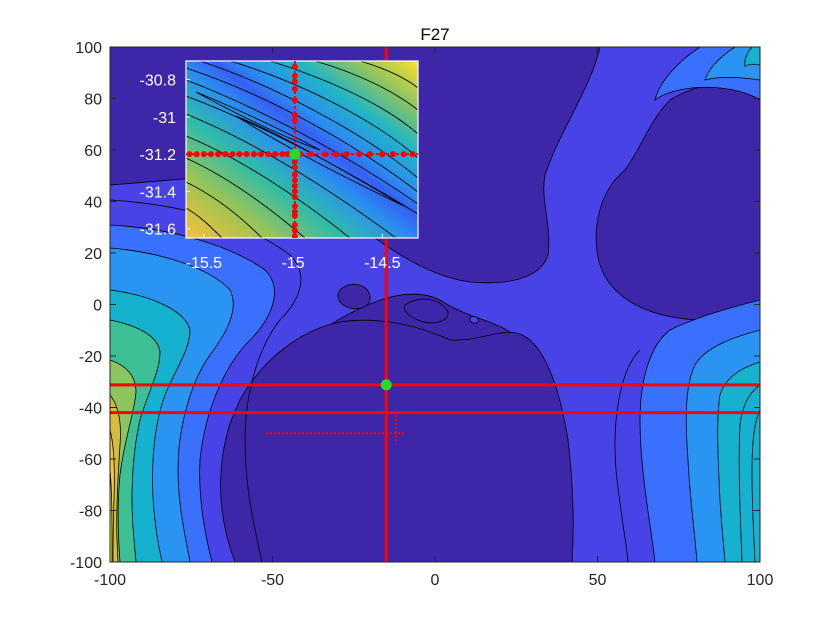 The height and width of the screenshot is (630, 840). I want to click on x-tick-label: 0, so click(435, 580).